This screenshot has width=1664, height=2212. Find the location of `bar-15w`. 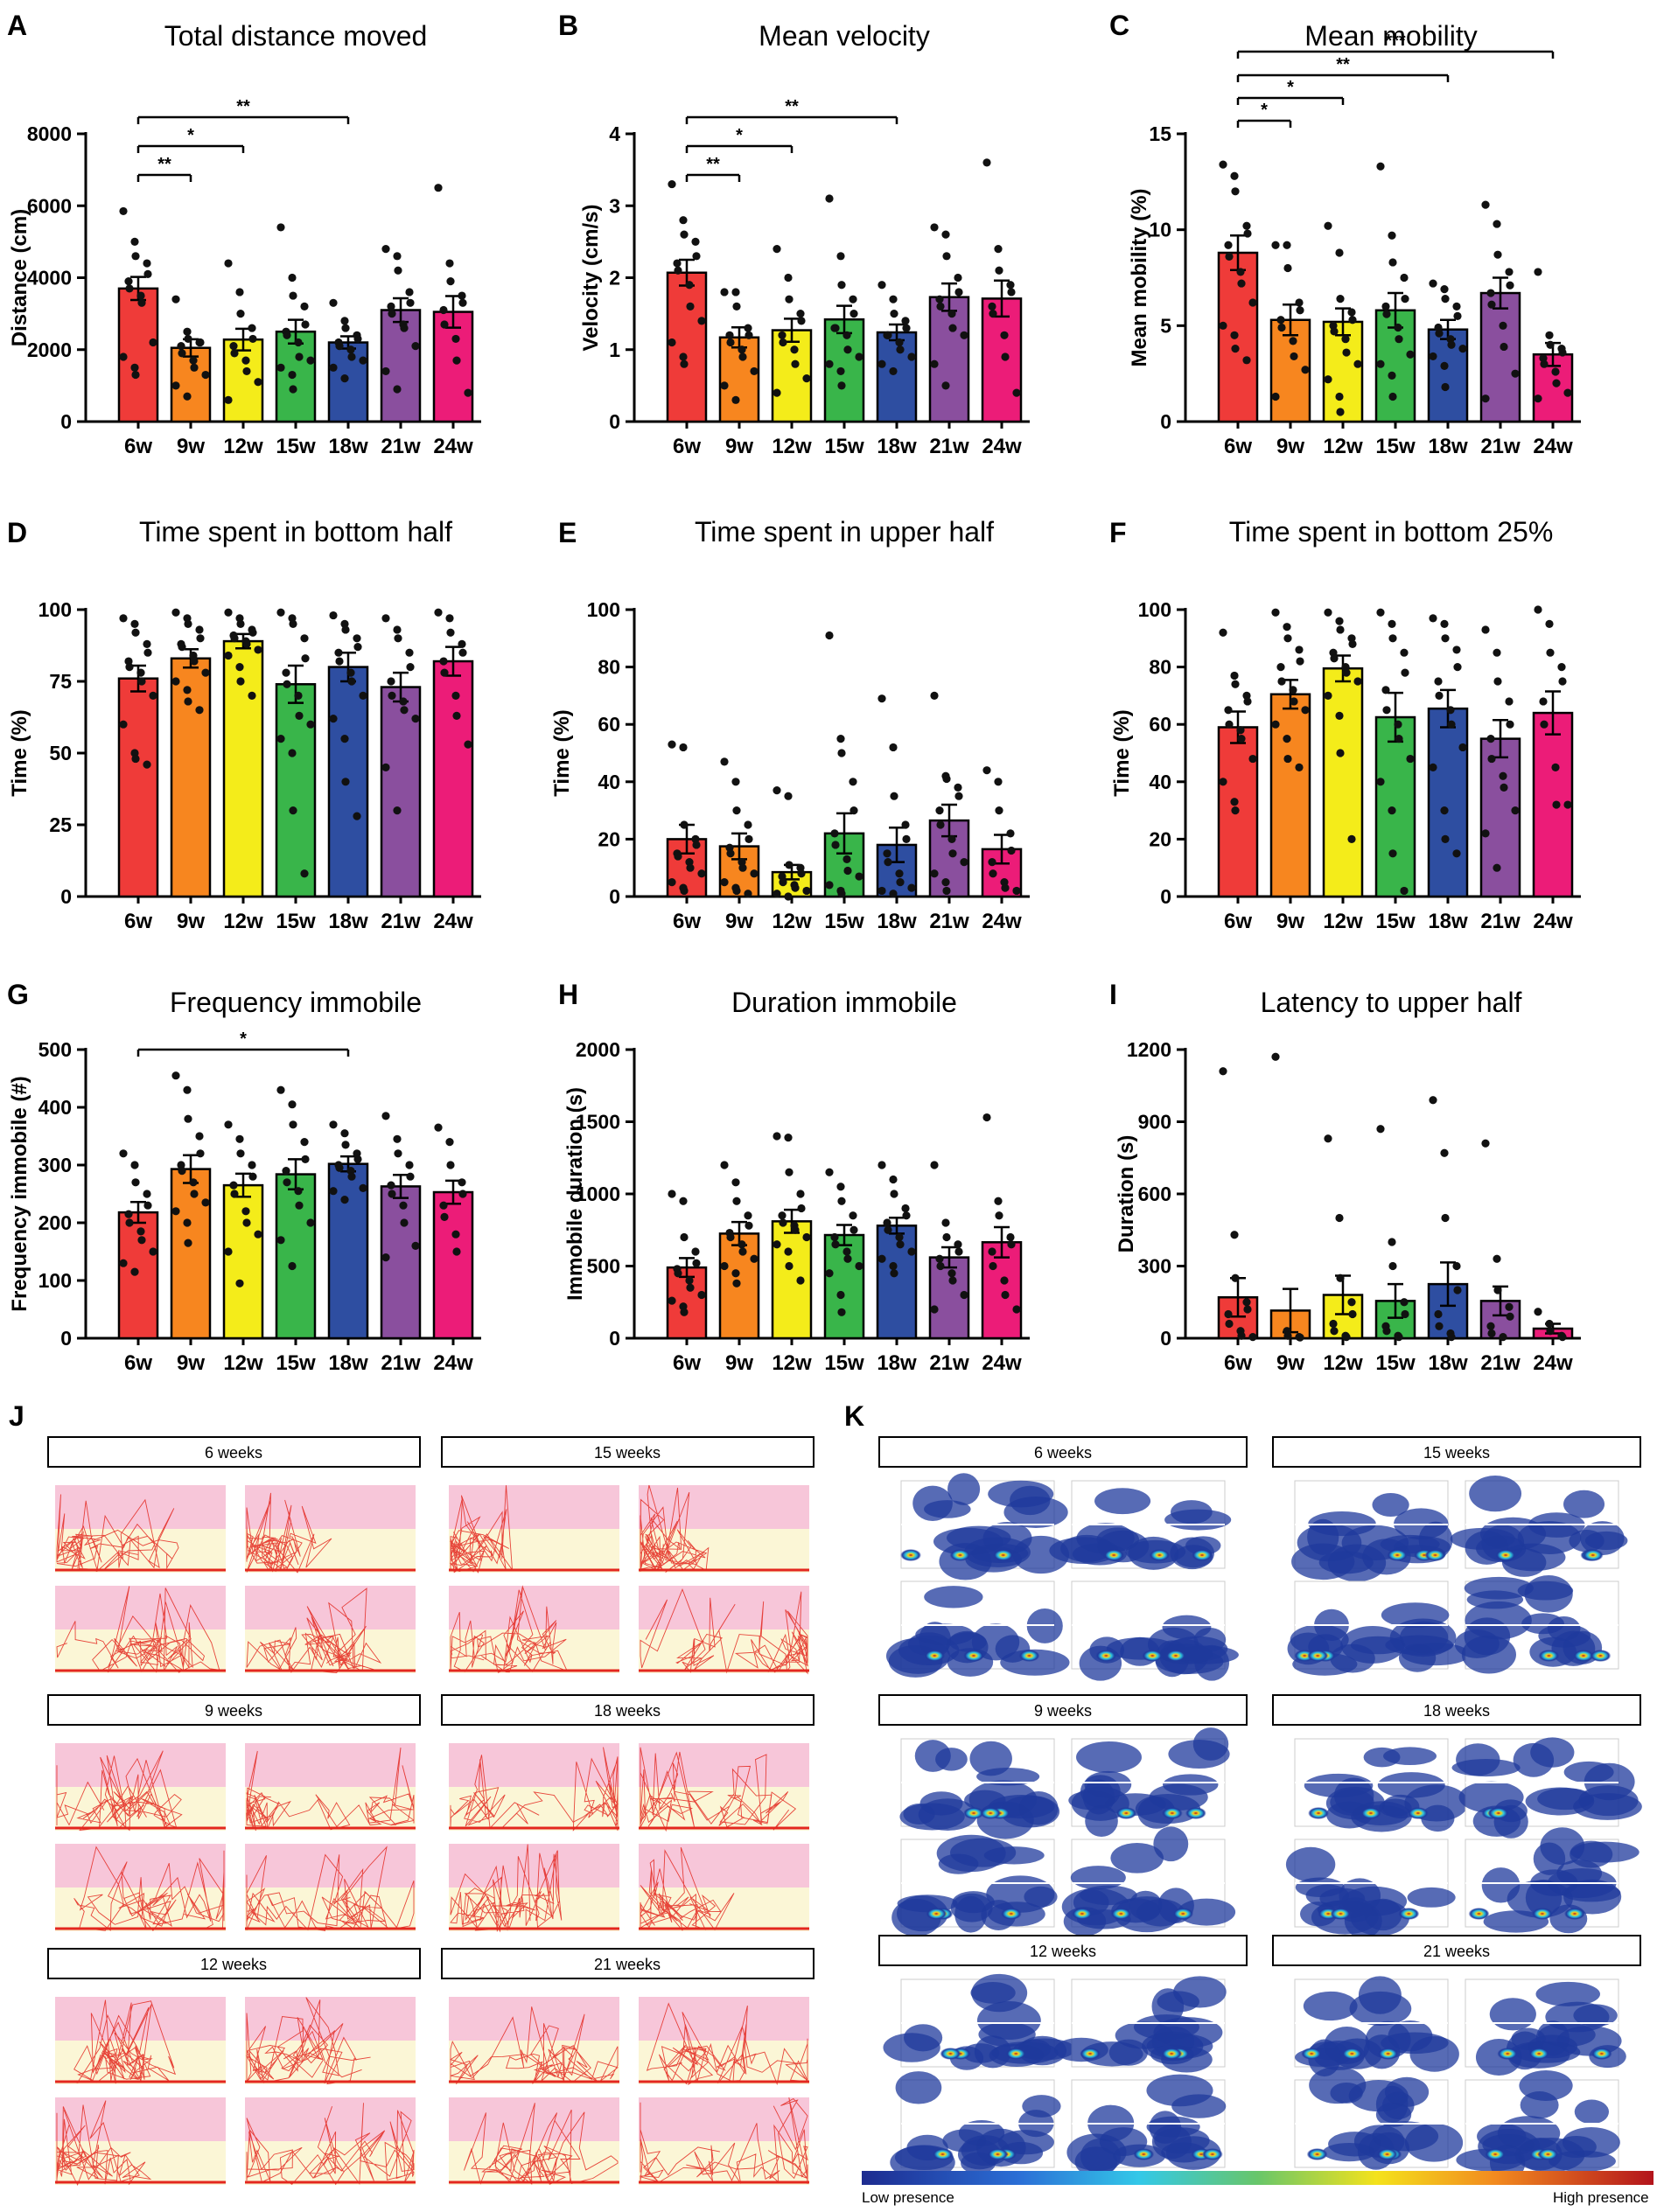

bar-15w is located at coordinates (1395, 806).